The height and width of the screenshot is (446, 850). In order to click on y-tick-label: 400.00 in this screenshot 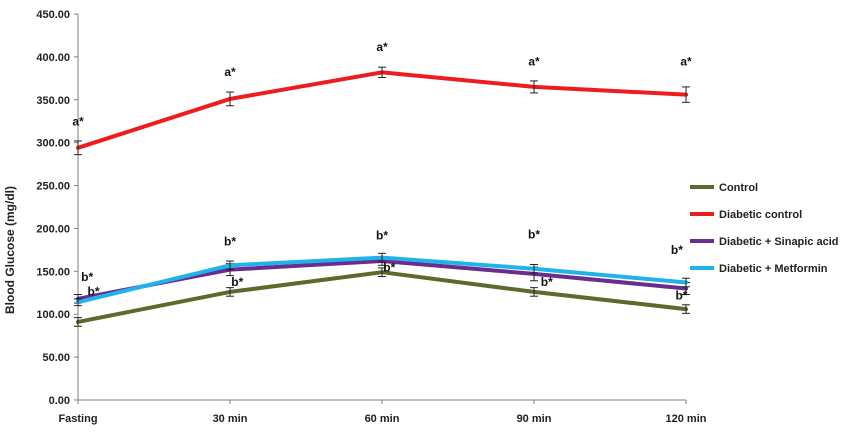, I will do `click(53, 58)`.